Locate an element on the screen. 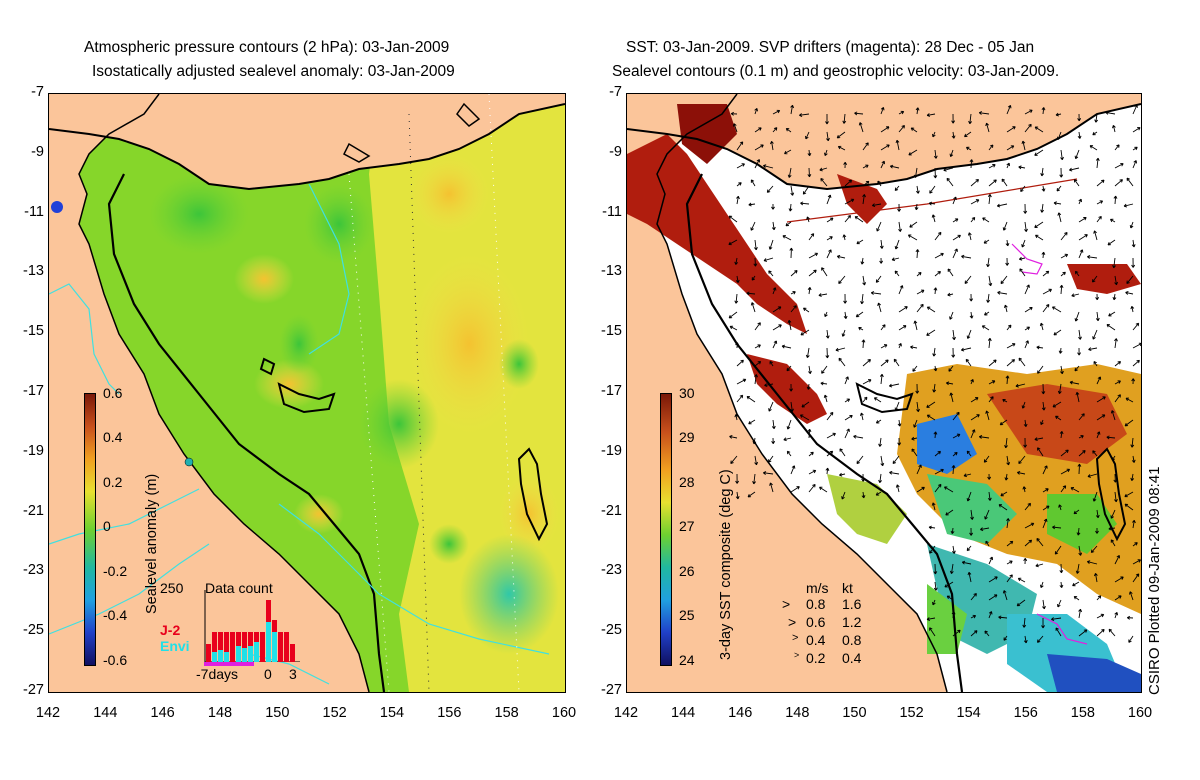 The height and width of the screenshot is (780, 1200). left-x-axis-tick: 160 is located at coordinates (564, 713).